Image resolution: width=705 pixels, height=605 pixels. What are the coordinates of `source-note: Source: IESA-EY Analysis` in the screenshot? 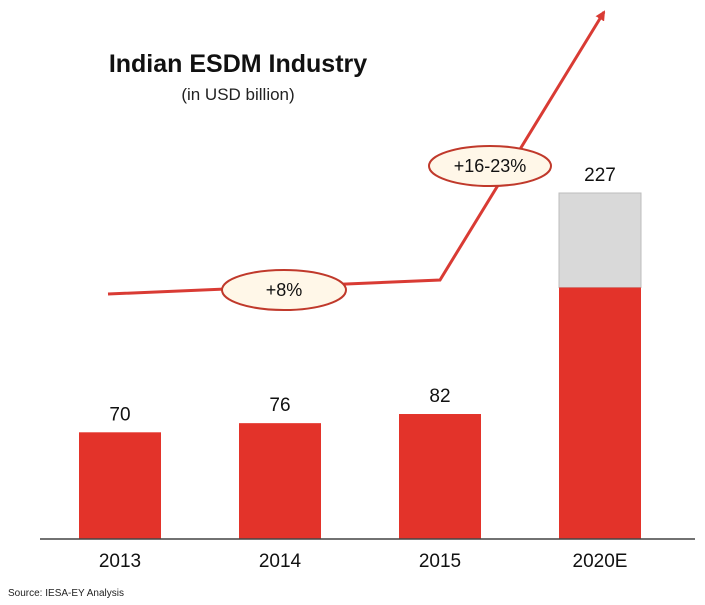 It's located at (66, 593).